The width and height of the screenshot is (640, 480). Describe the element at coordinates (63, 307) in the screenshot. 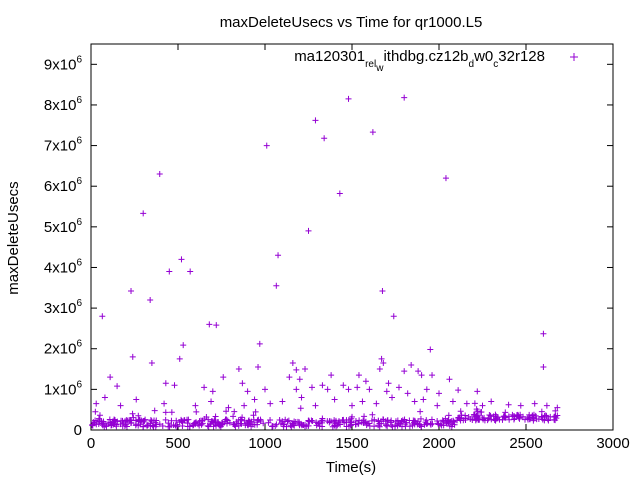

I see `y-tick-label: 3x10⁶` at that location.